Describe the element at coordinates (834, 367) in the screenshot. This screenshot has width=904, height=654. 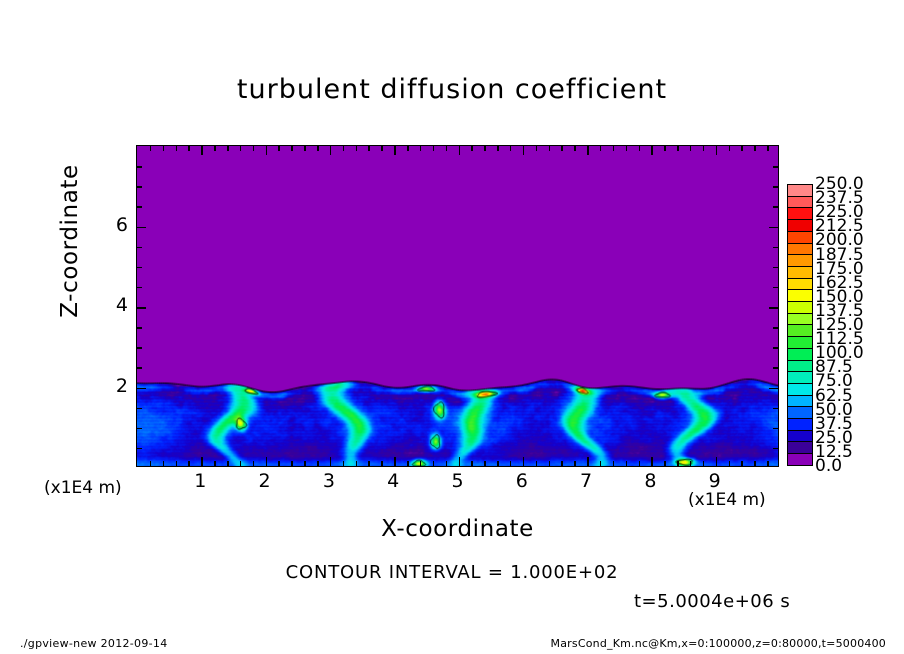
I see `colorbar-tick-label: 87.5` at that location.